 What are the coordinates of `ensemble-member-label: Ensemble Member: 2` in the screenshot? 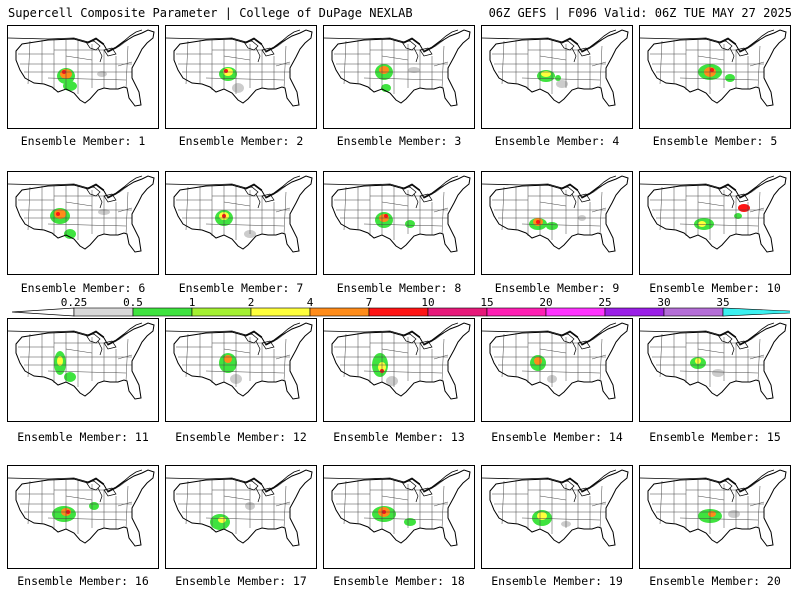 It's located at (241, 141).